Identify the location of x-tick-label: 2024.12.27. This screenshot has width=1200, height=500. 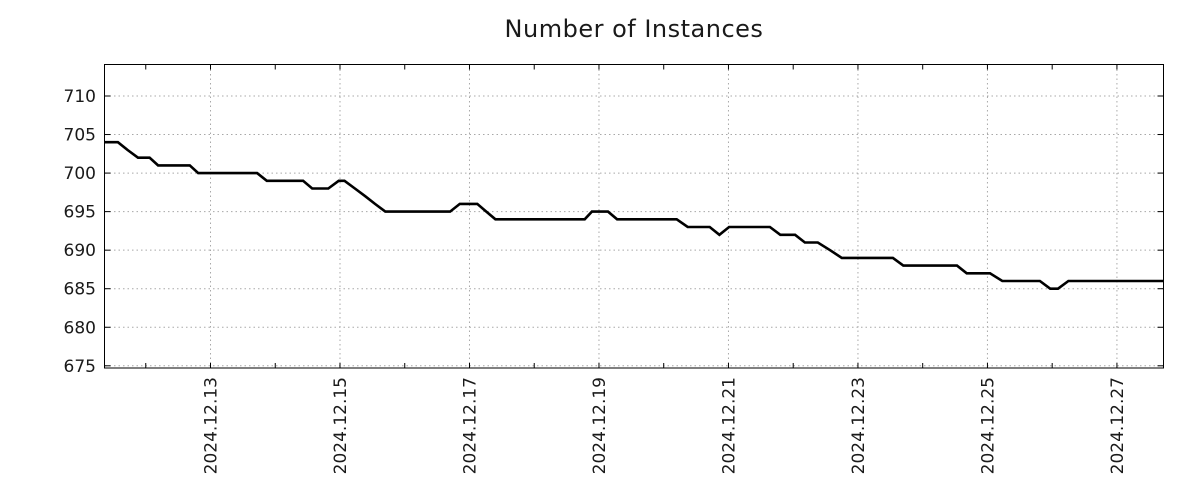
(1118, 425).